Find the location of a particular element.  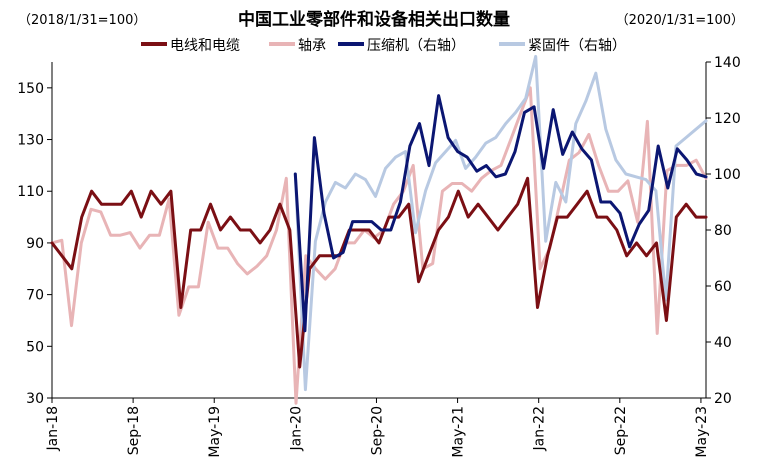

left-y-tick-label: 50 is located at coordinates (35, 347).